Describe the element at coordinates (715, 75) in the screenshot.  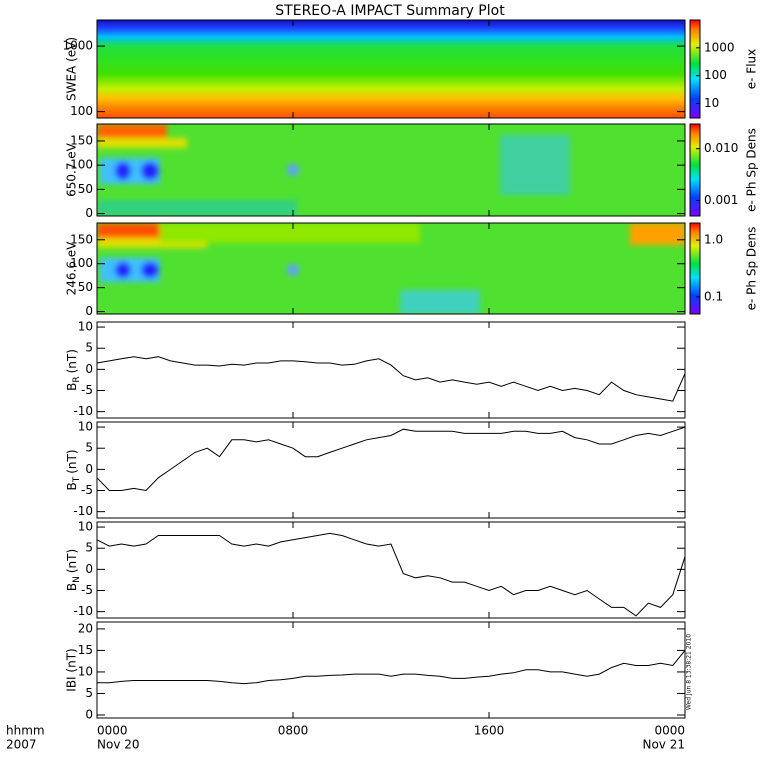
I see `colorbar-tick-label: 100` at that location.